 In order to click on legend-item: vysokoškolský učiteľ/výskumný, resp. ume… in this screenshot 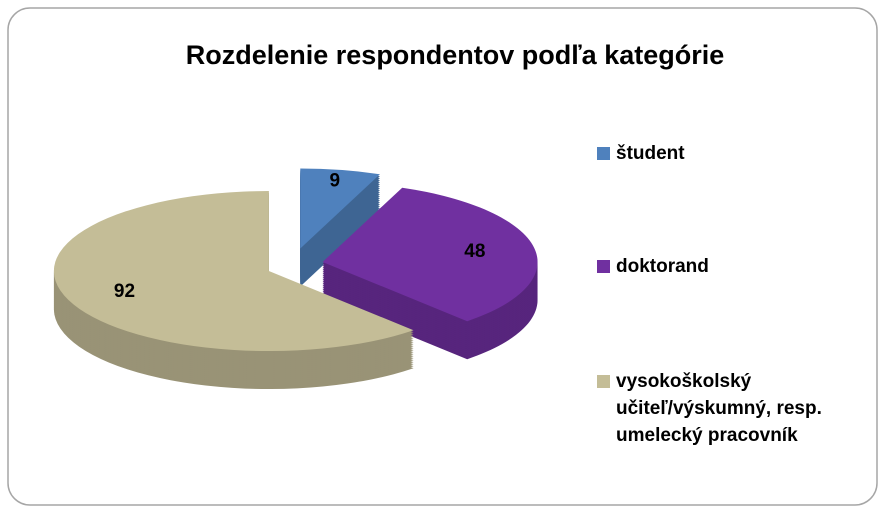, I will do `click(732, 408)`.